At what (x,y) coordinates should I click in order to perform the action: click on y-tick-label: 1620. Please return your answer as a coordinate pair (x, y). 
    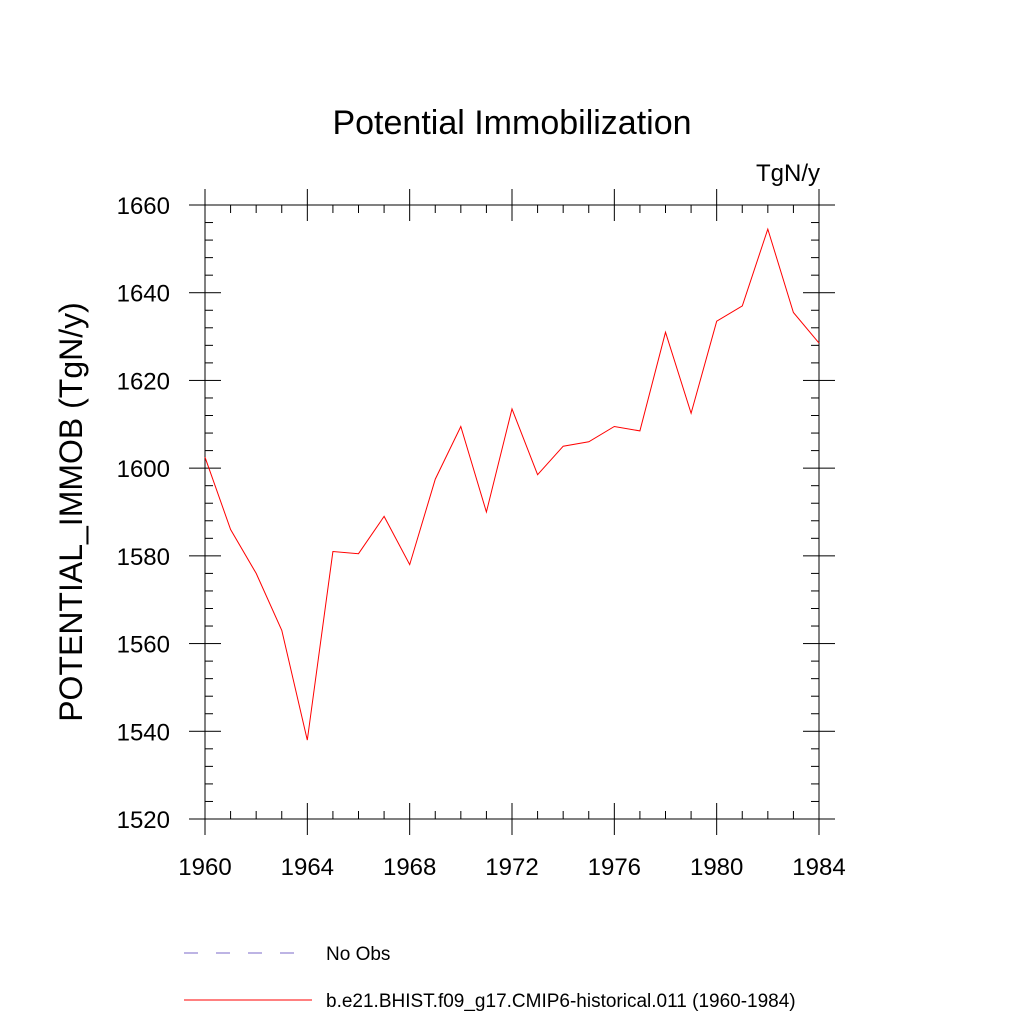
    Looking at the image, I should click on (143, 381).